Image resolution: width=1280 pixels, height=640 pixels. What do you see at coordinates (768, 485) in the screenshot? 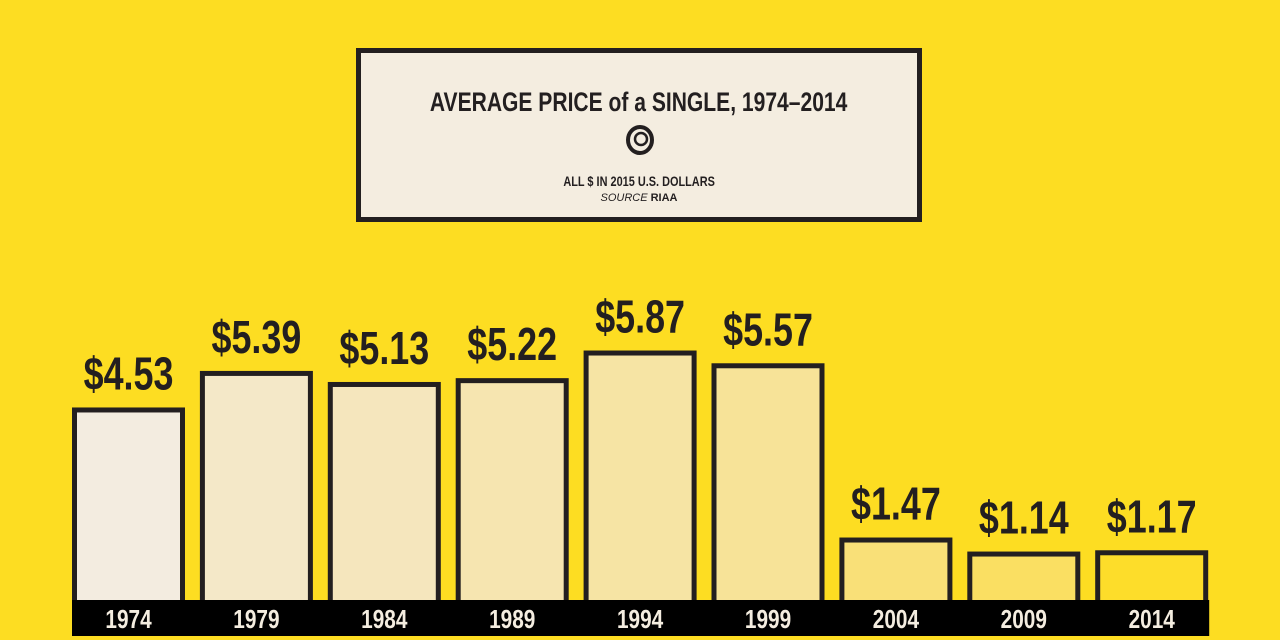
I see `bar-1999` at bounding box center [768, 485].